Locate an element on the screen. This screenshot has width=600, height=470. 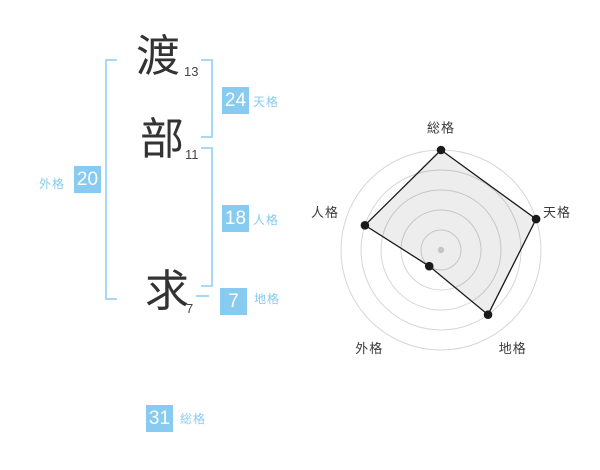
chikaku-bracket is located at coordinates (202, 296).